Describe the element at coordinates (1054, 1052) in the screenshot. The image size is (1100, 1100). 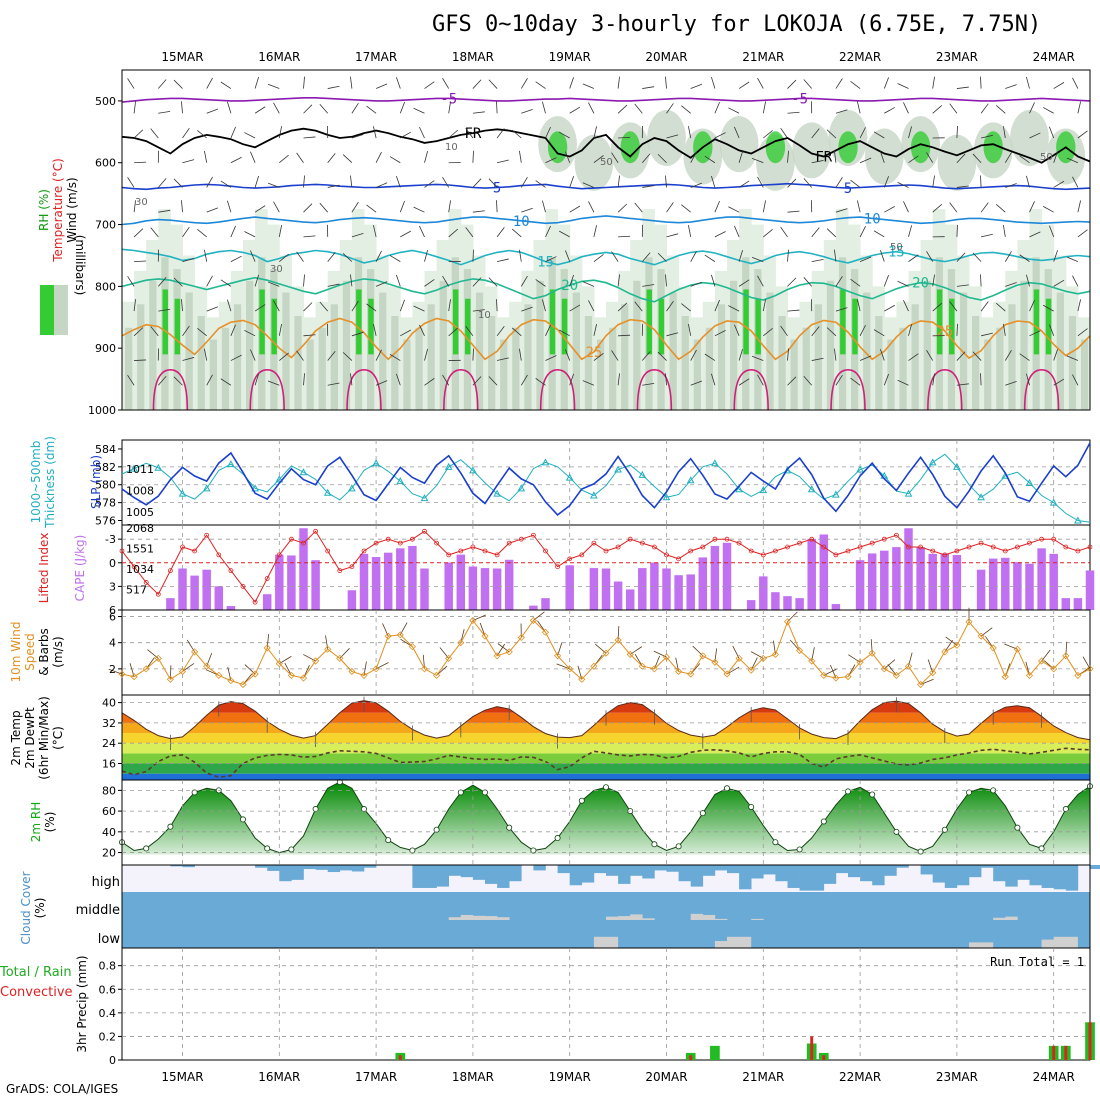
I see `precip-convective-bar` at that location.